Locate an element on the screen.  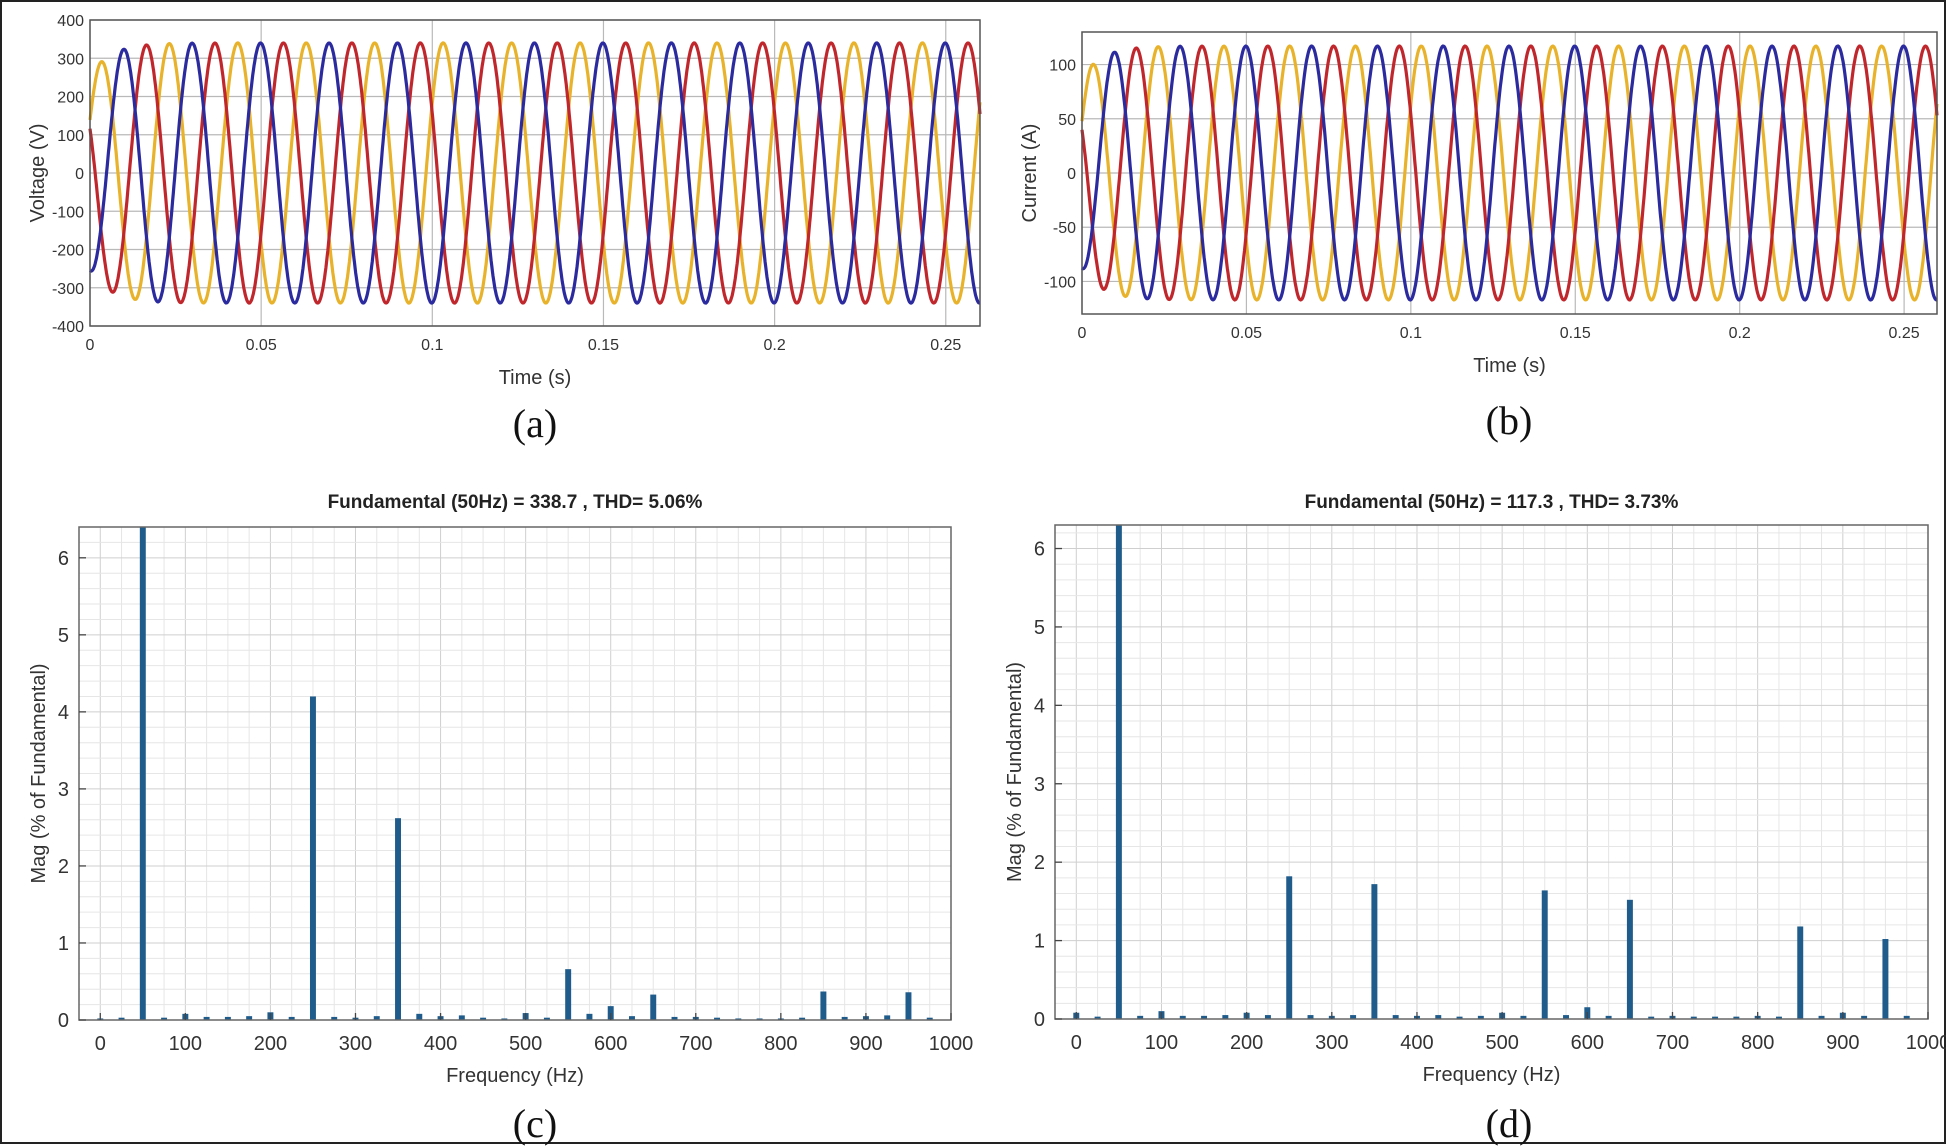
y-tick-label: 200 is located at coordinates (70, 98).